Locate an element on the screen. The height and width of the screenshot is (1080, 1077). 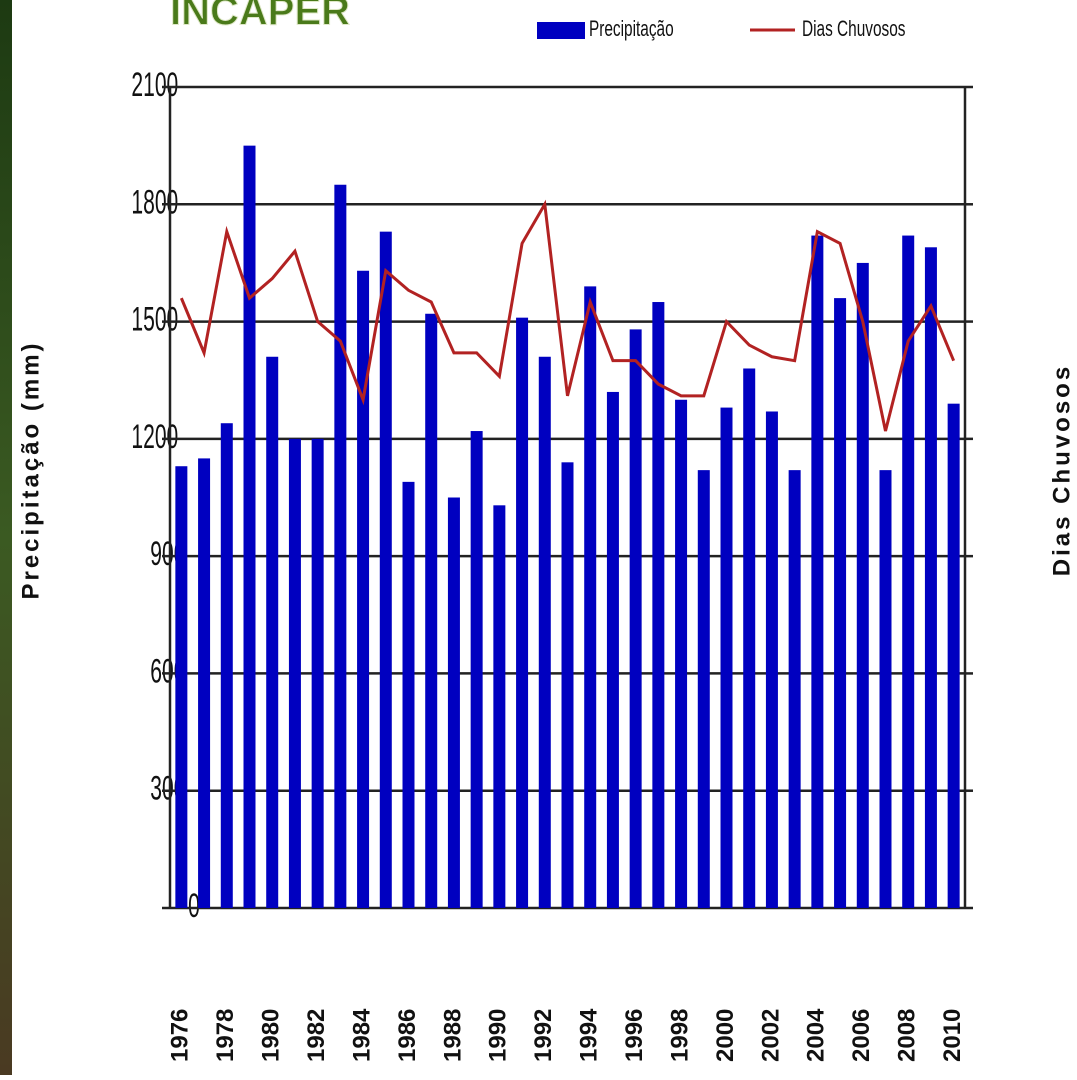
y2-axis-title: Dias Chuvosos is located at coordinates (1061, 470).